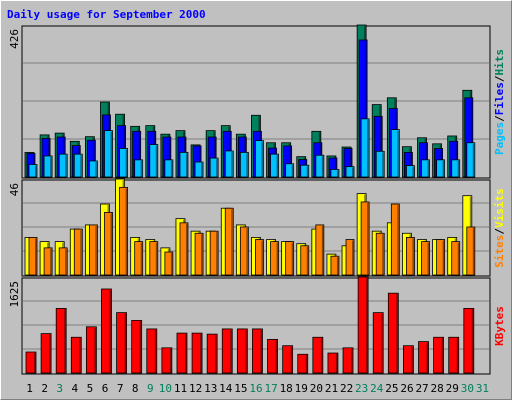 The image size is (512, 400). Describe the element at coordinates (307, 260) in the screenshot. I see `sites-bar-day-19-shade` at that location.